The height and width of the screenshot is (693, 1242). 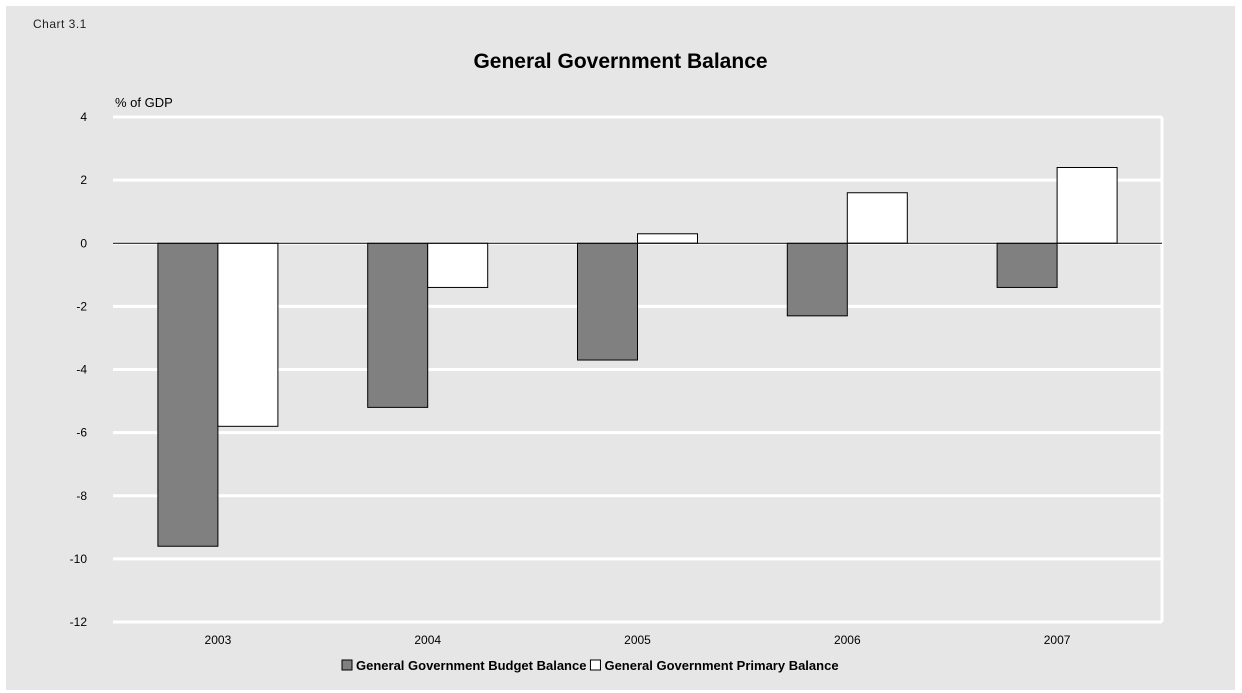 What do you see at coordinates (471, 665) in the screenshot?
I see `legend-entry: General Government Budget Balance` at bounding box center [471, 665].